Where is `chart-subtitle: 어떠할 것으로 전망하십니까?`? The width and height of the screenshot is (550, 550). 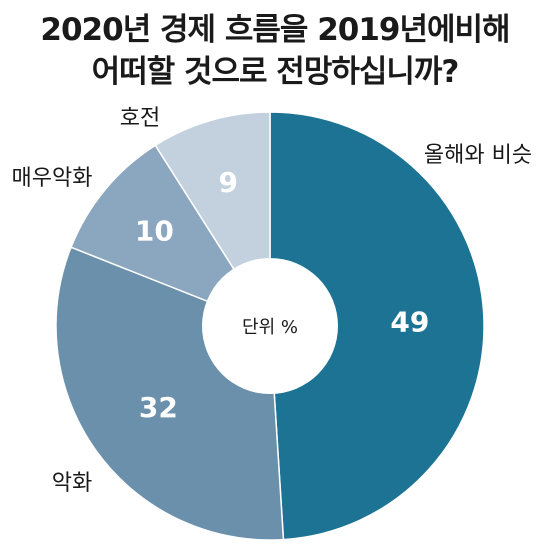
chart-subtitle: 어떠할 것으로 전망하십니까? is located at coordinates (275, 72).